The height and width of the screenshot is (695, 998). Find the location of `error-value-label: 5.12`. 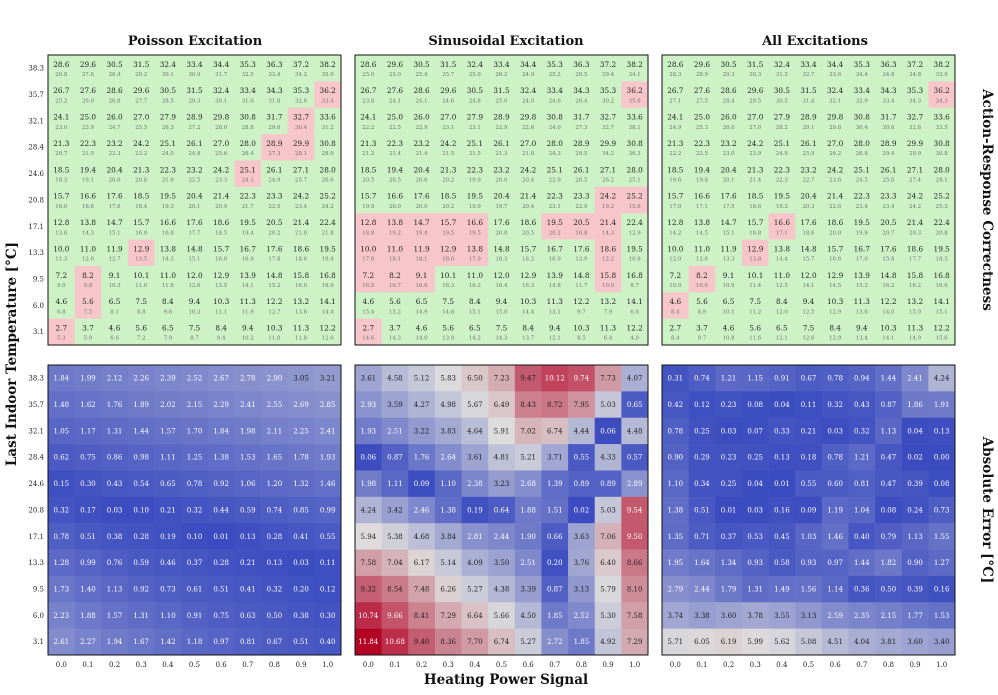

error-value-label: 5.12 is located at coordinates (422, 379).